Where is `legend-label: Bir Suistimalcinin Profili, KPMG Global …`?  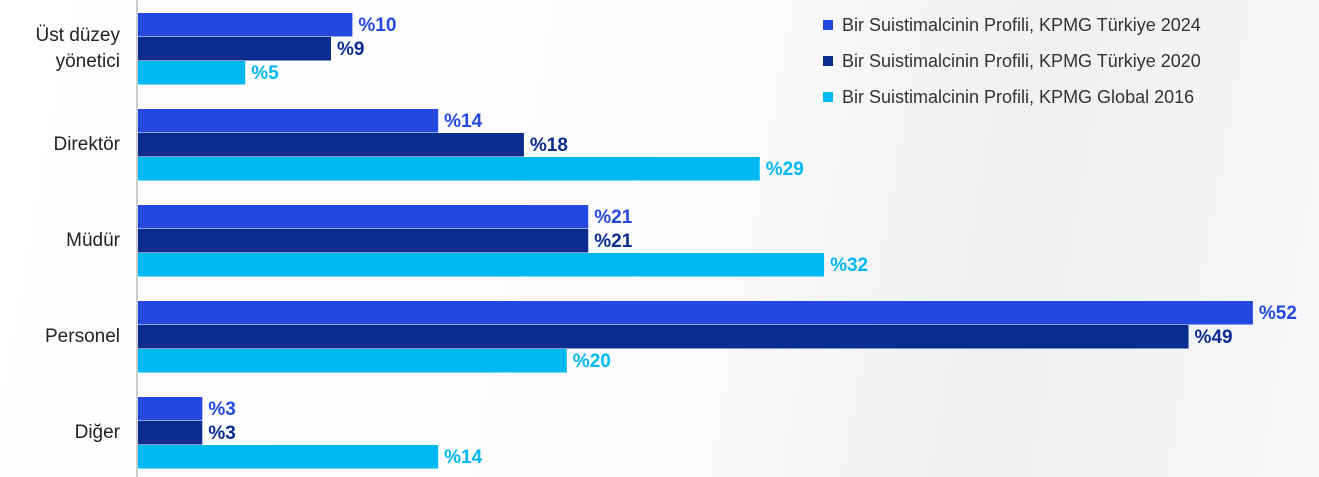 legend-label: Bir Suistimalcinin Profili, KPMG Global … is located at coordinates (1018, 97).